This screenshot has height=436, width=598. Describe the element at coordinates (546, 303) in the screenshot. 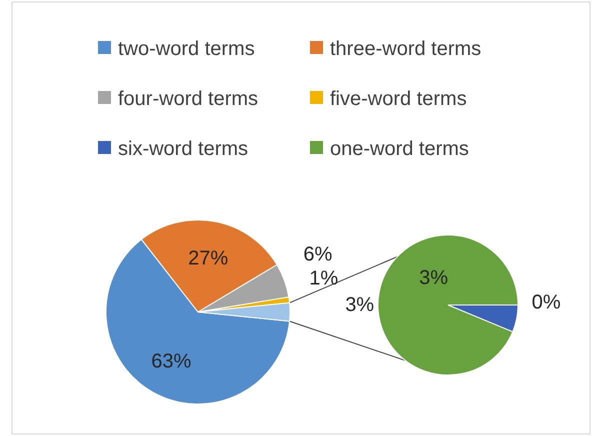

I see `data-label: 0%` at that location.